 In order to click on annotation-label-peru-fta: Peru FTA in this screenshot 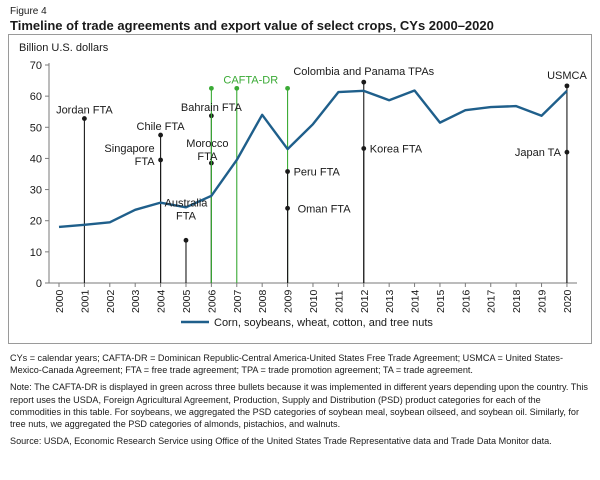, I will do `click(317, 173)`.